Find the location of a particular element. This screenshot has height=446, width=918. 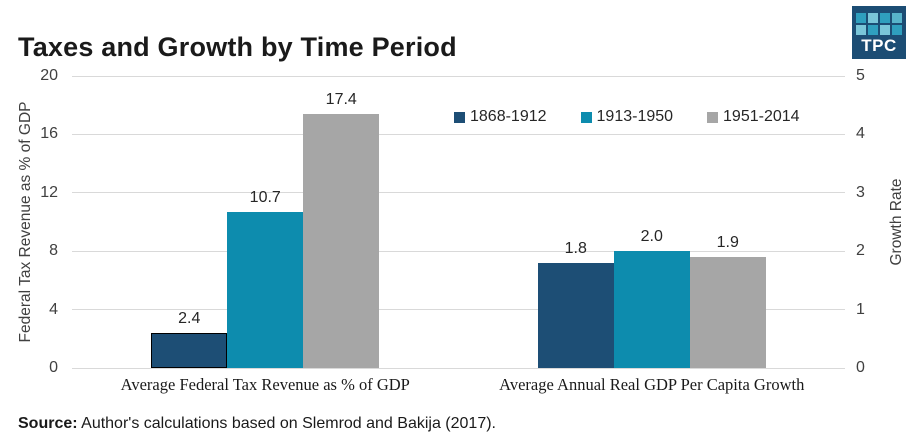

legend: 1868-1912 1913-1950 1951-2014 is located at coordinates (627, 117).